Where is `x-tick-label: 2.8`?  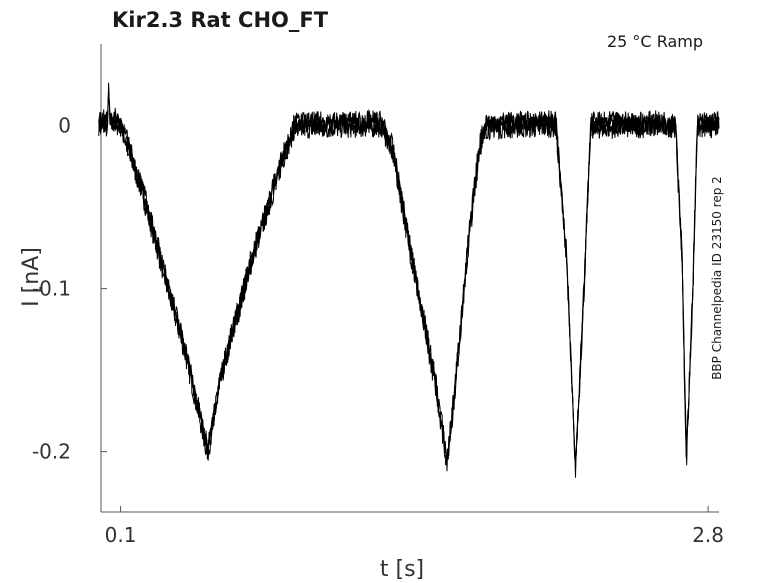
x-tick-label: 2.8 is located at coordinates (708, 535).